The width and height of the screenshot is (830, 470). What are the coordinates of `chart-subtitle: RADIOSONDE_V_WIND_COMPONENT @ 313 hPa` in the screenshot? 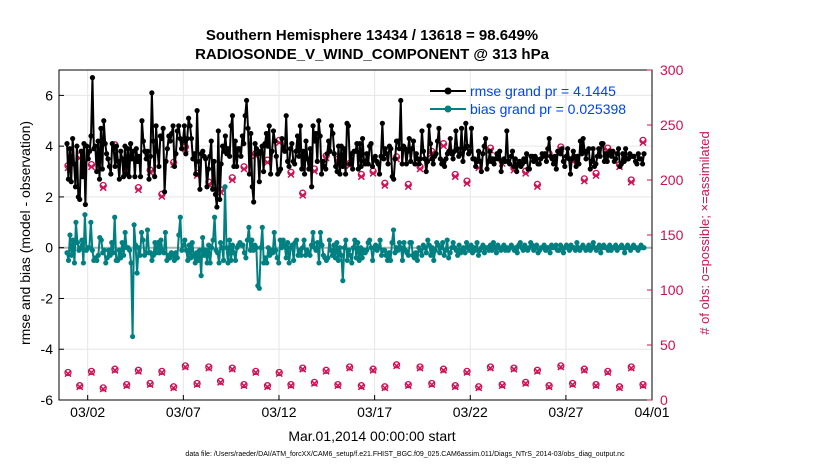 It's located at (372, 54).